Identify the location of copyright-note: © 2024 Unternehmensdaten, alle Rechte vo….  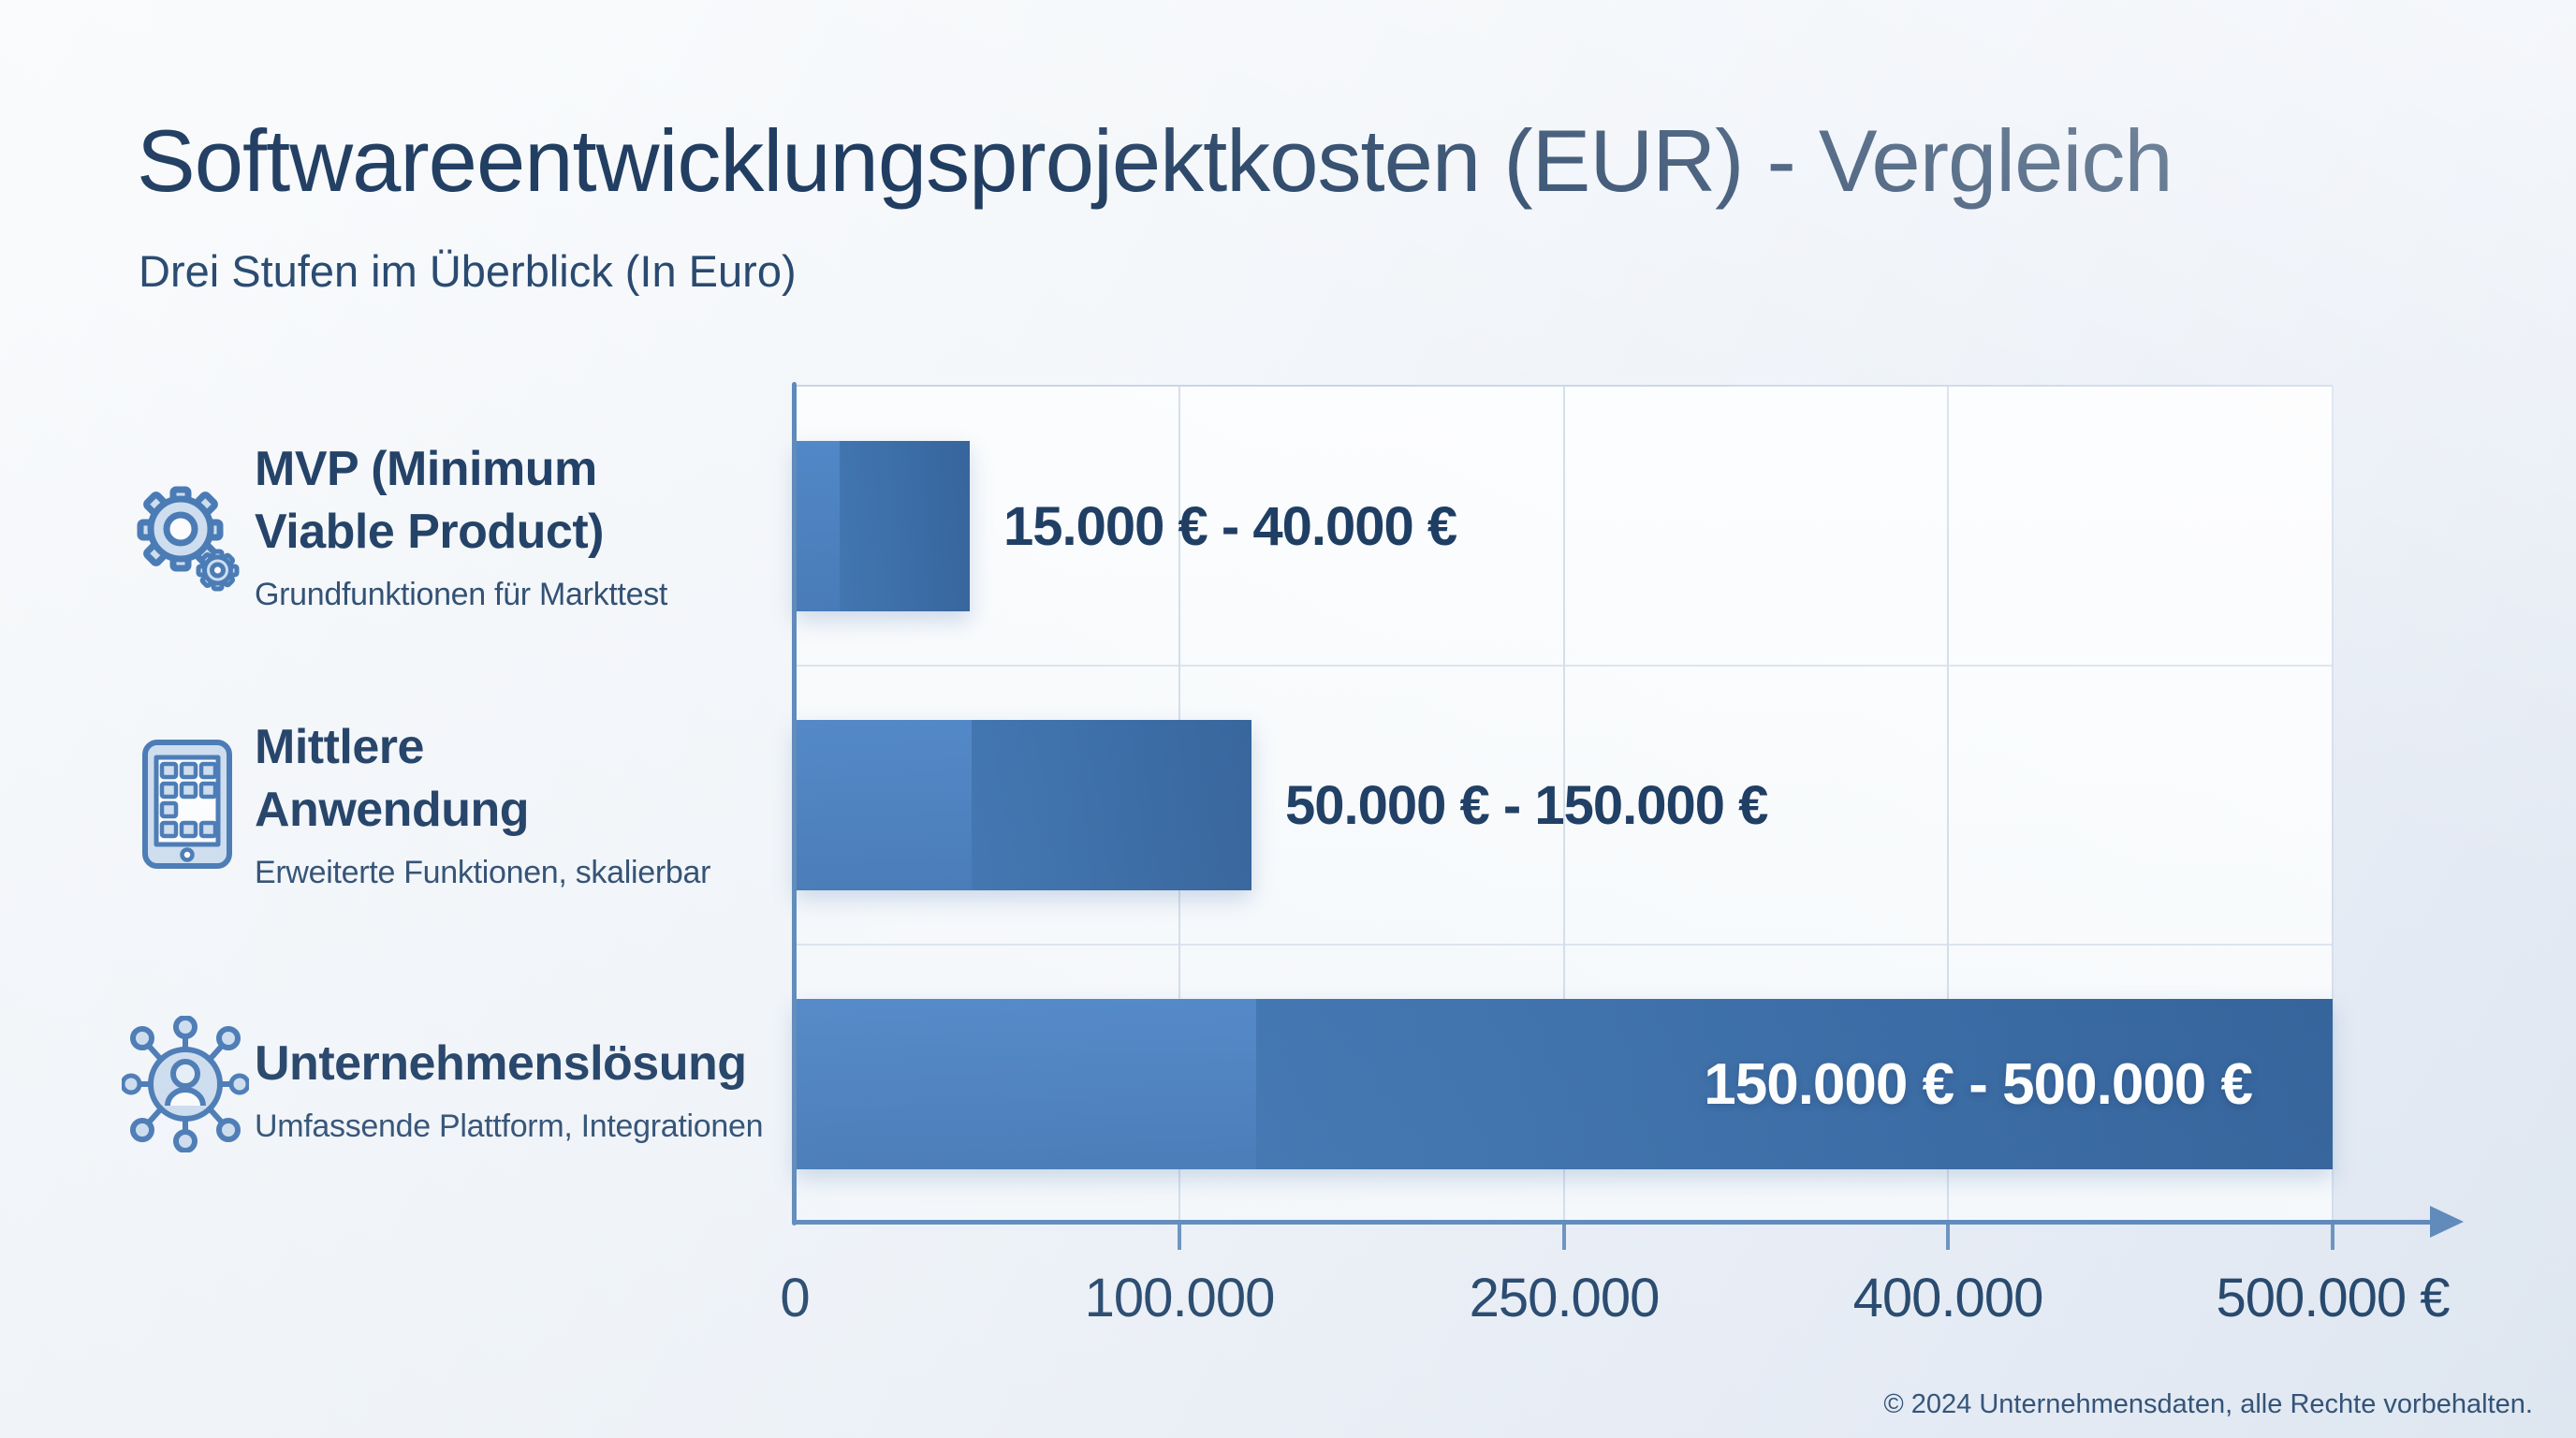
(2208, 1404).